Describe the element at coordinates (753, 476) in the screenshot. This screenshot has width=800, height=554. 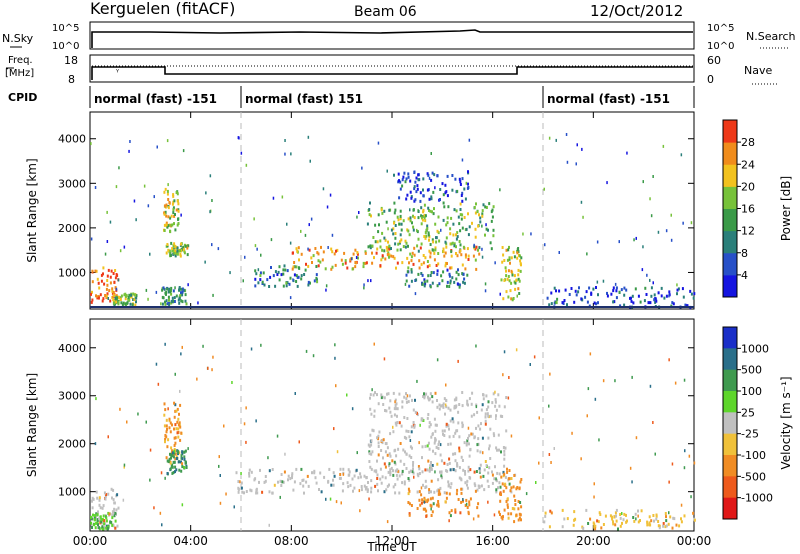
I see `colorbar-tick-label: -500` at that location.